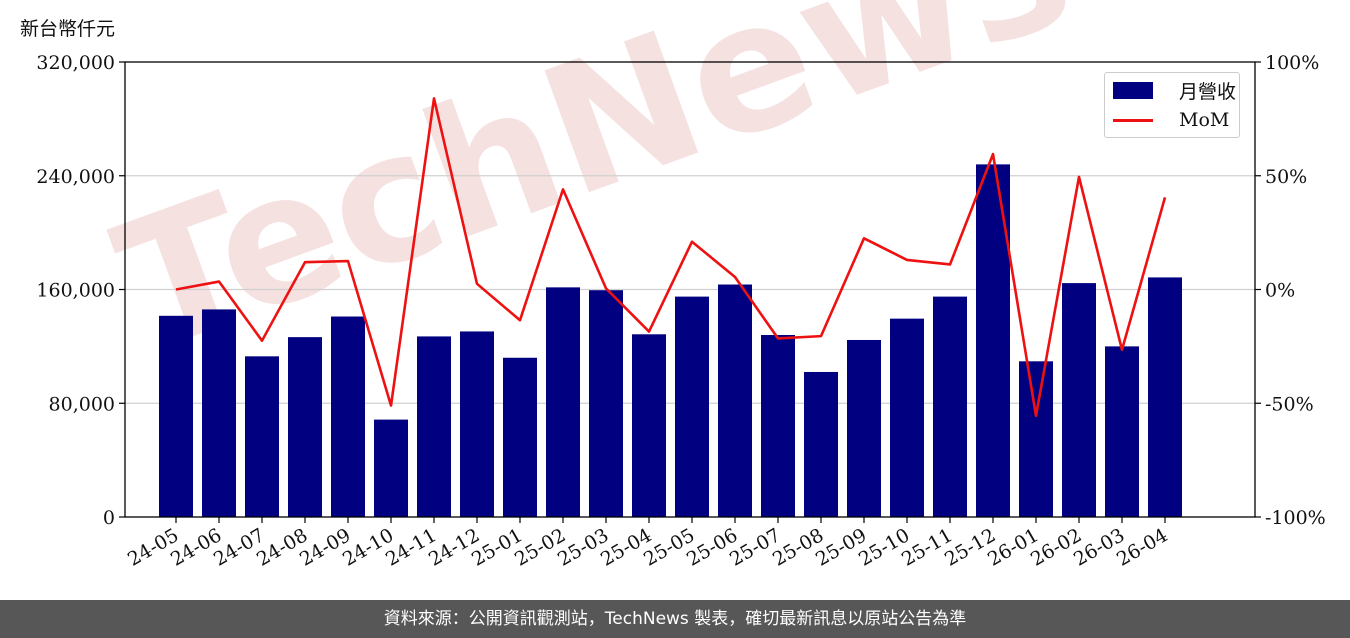 Image resolution: width=1350 pixels, height=638 pixels. I want to click on legend-line-swatch, so click(1133, 120).